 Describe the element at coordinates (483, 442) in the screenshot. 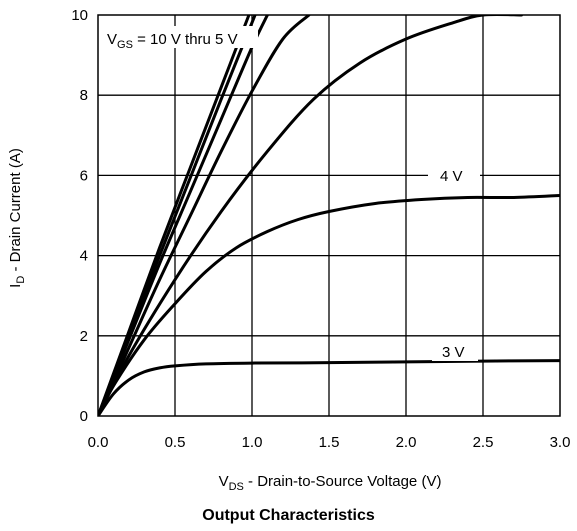

I see `x-tick-label: 2.5` at that location.